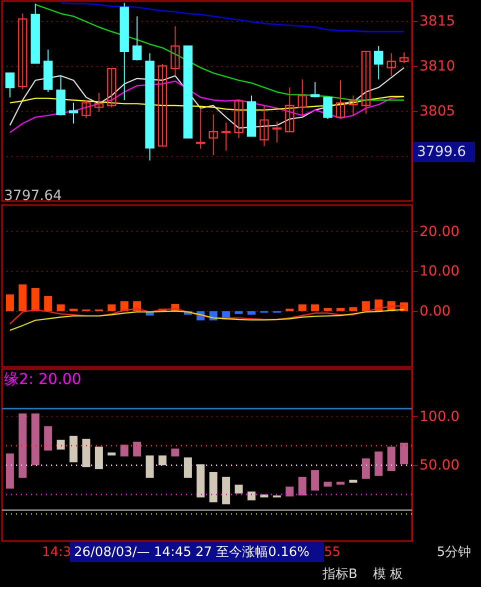 The image size is (485, 592). What do you see at coordinates (454, 552) in the screenshot?
I see `text: 5分钟` at bounding box center [454, 552].